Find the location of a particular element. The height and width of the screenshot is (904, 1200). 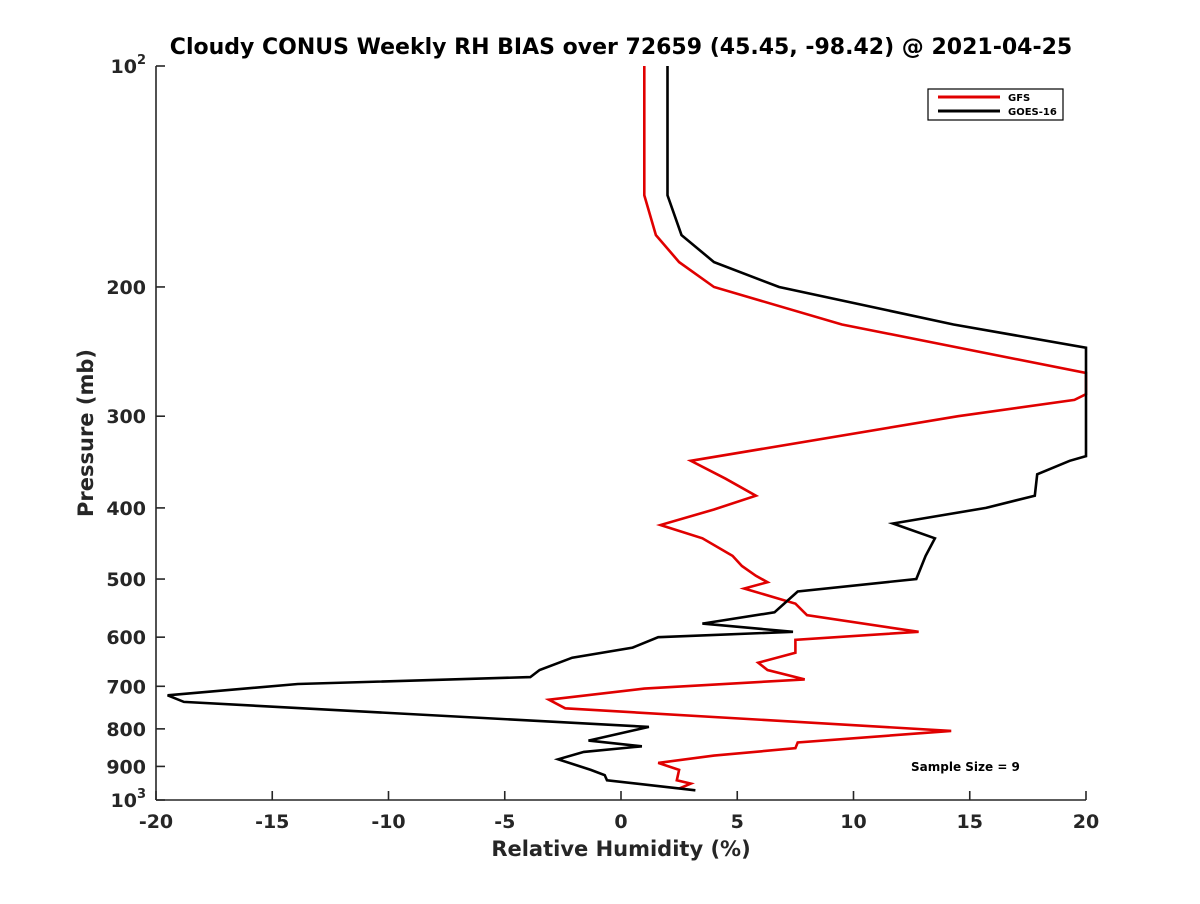

y-tick-label: 500 is located at coordinates (126, 580).